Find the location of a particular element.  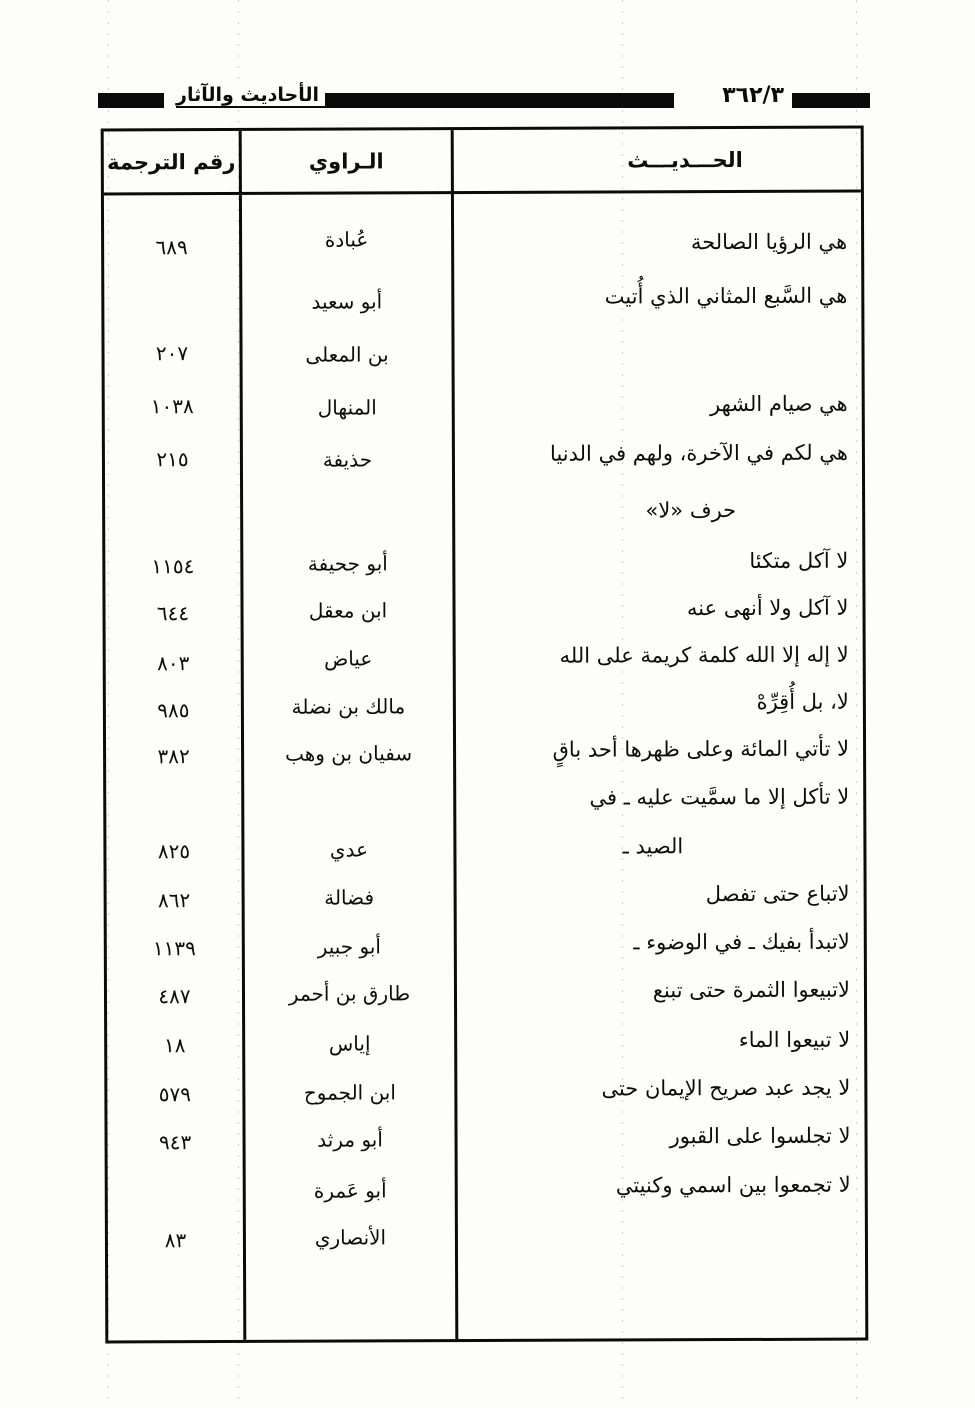

cell-translation-number: ١١٣٩ is located at coordinates (174, 948).